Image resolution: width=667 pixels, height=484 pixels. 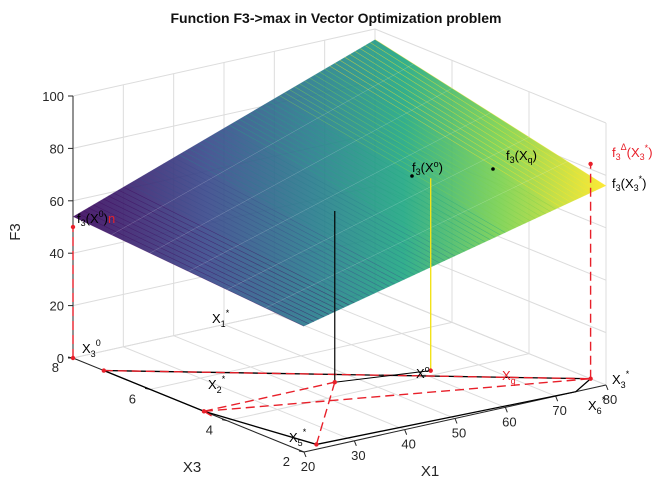 I want to click on point-x3-zero, so click(x=73, y=358).